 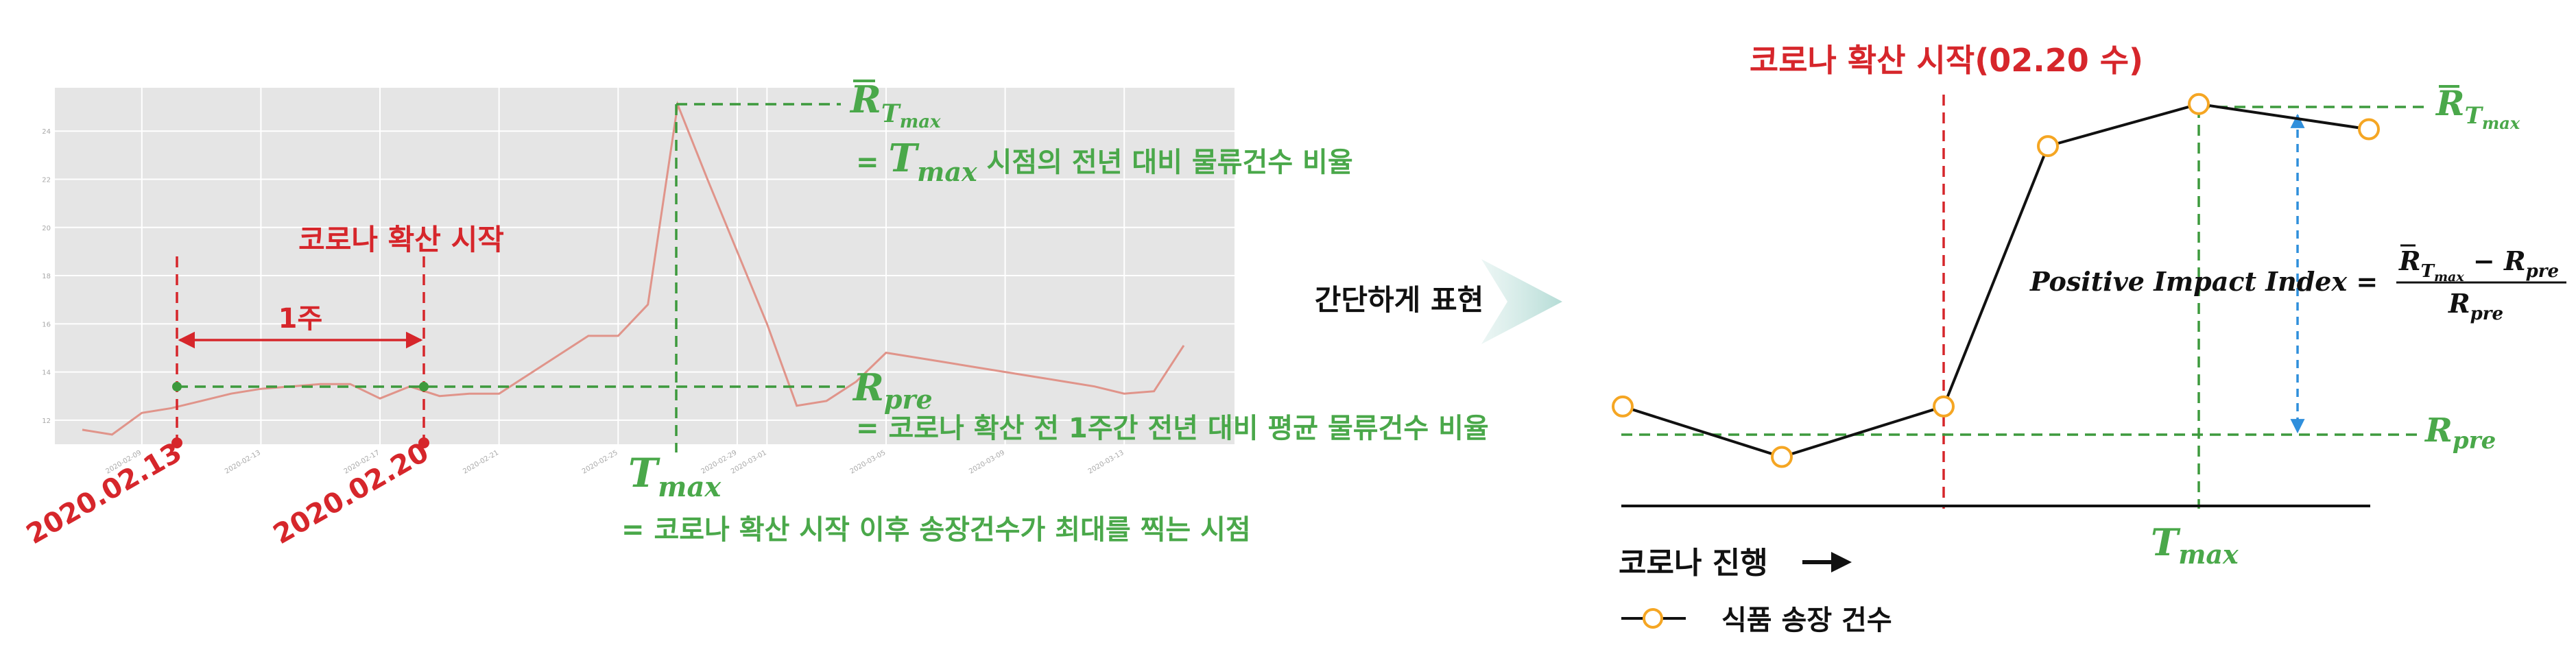 I want to click on y-tick-label: 18, so click(x=46, y=276).